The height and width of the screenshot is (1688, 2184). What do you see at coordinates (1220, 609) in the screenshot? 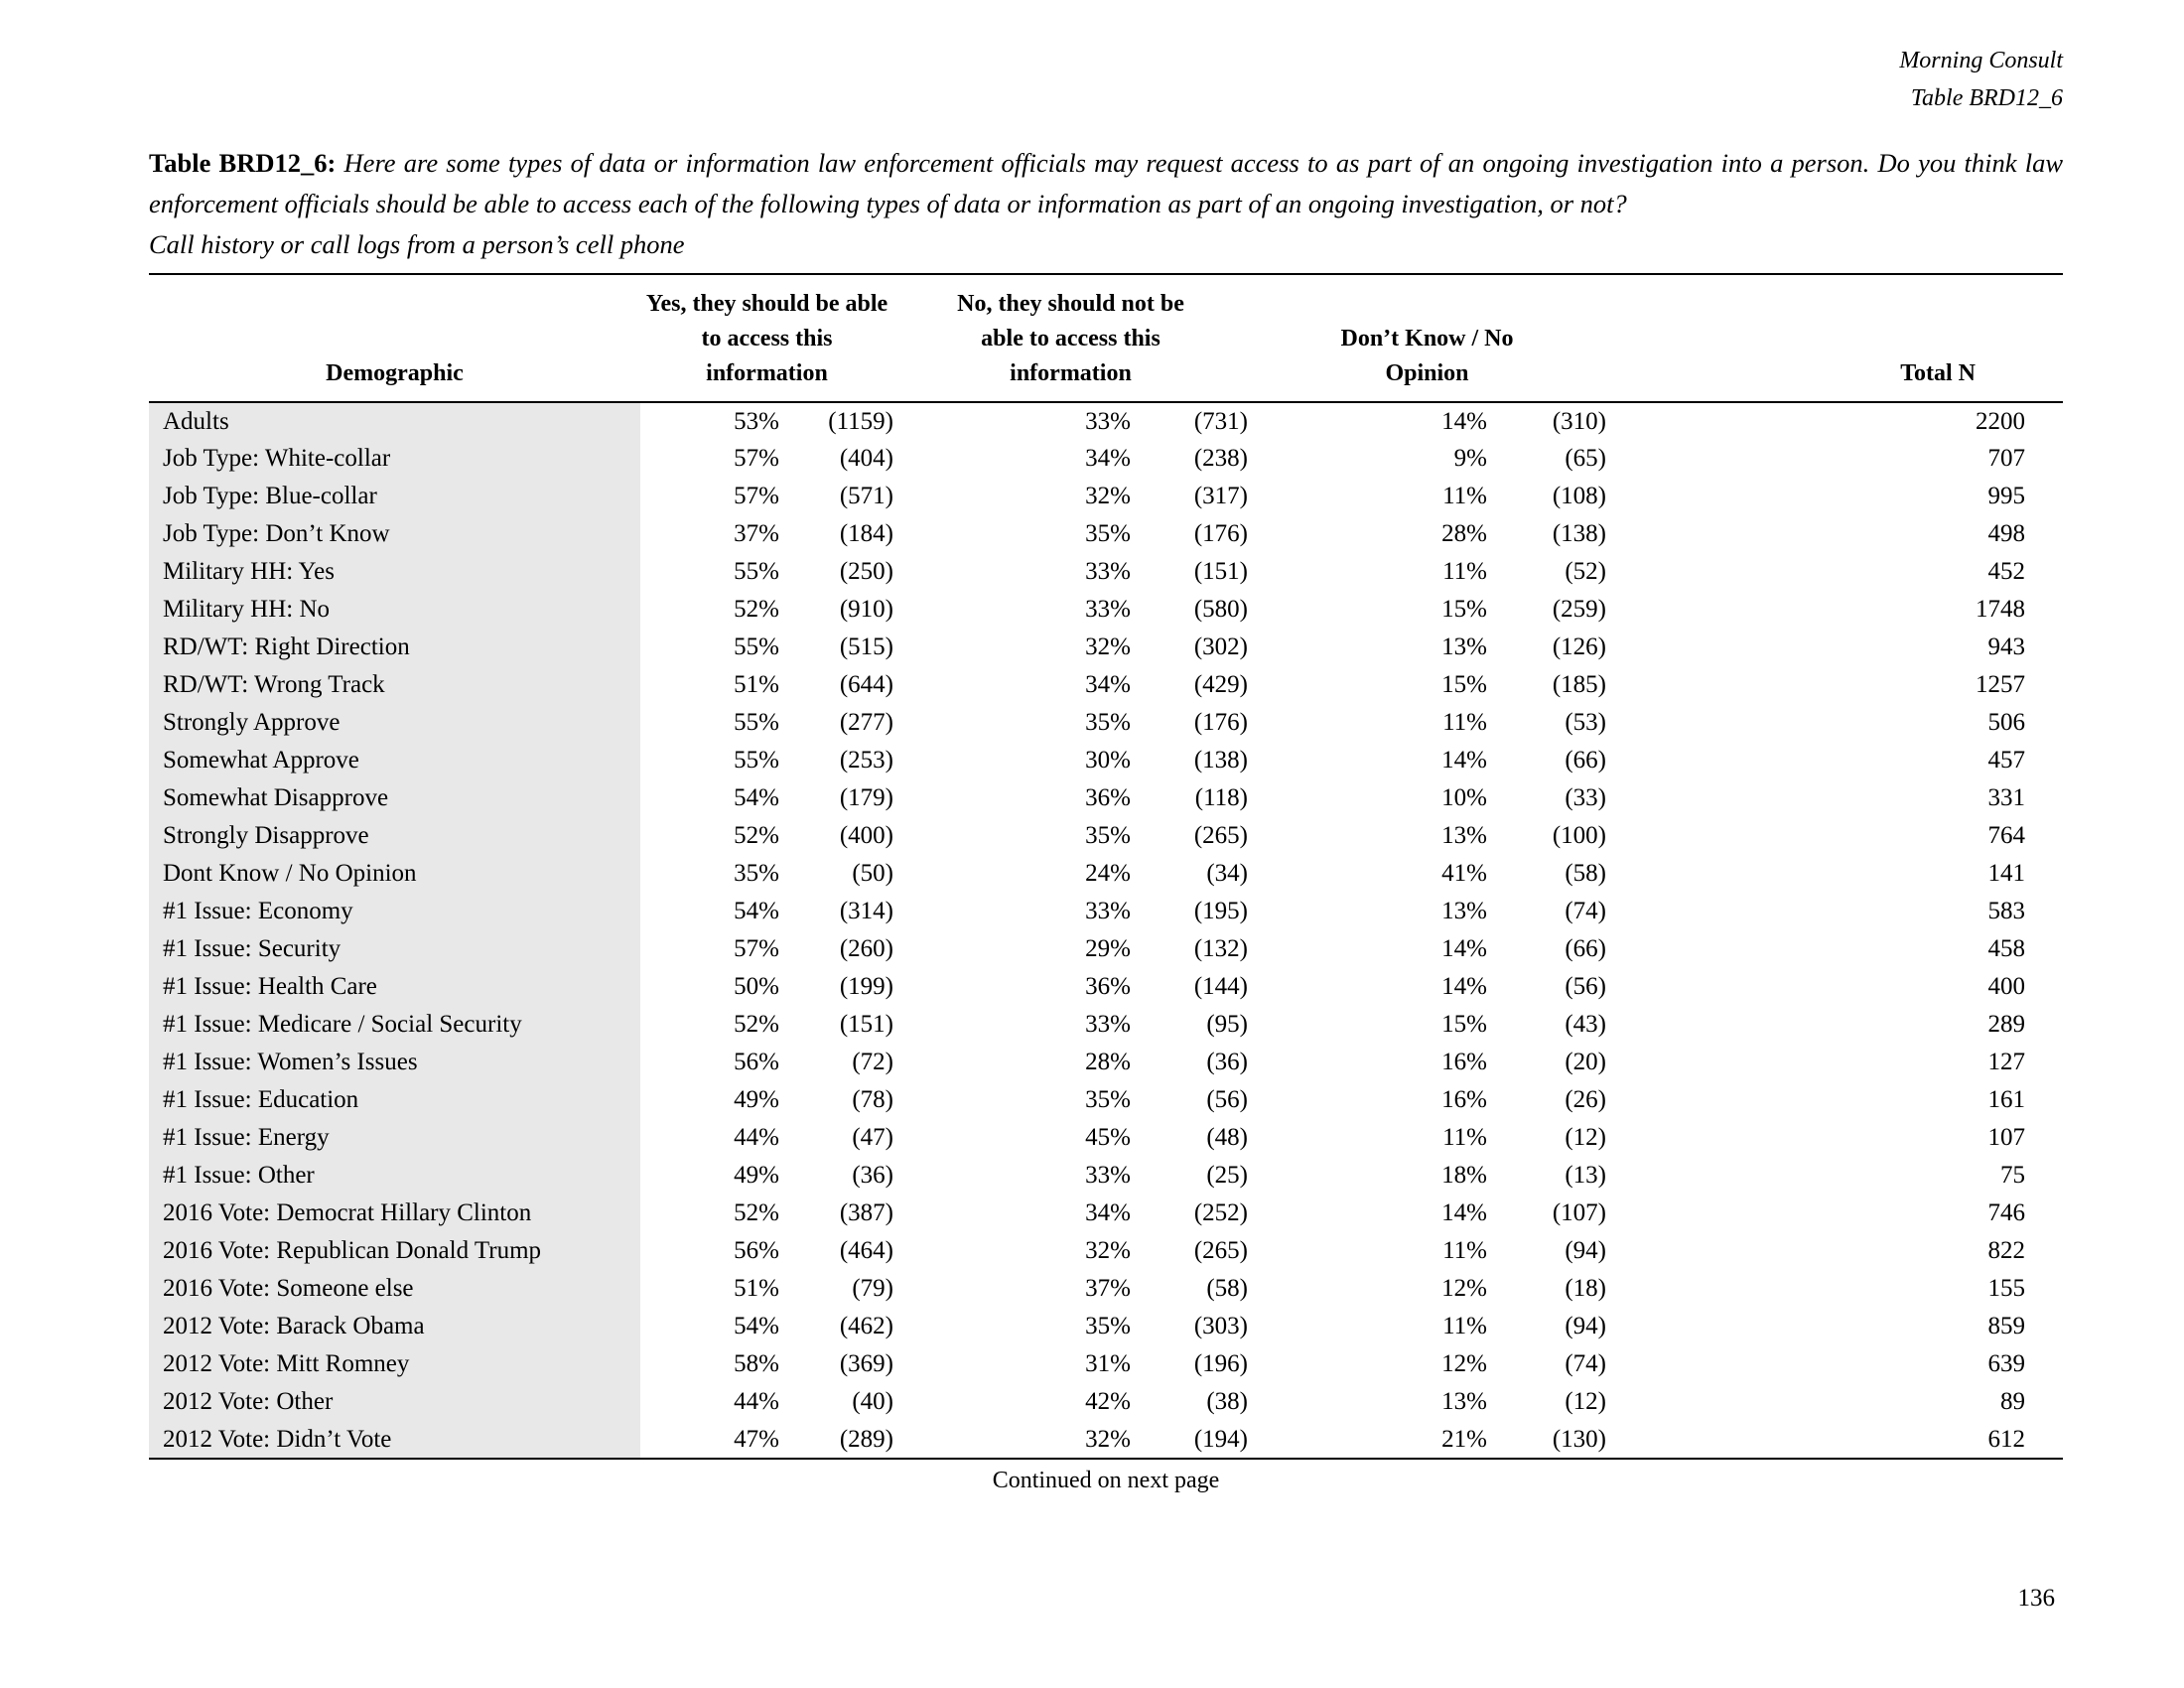
I see `cell-no-count: (580)` at bounding box center [1220, 609].